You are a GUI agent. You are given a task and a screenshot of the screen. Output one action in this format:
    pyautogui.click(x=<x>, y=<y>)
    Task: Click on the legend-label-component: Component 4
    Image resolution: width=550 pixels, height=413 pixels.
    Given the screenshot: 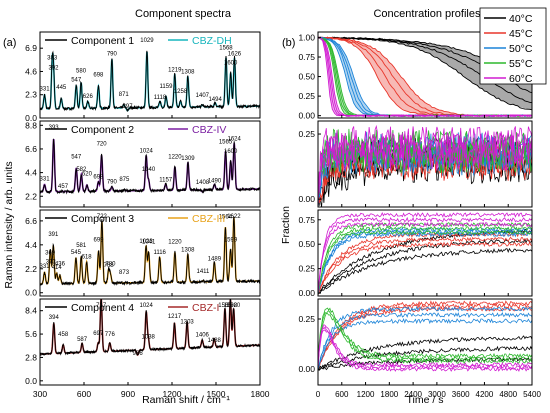 What is the action you would take?
    pyautogui.click(x=102, y=308)
    